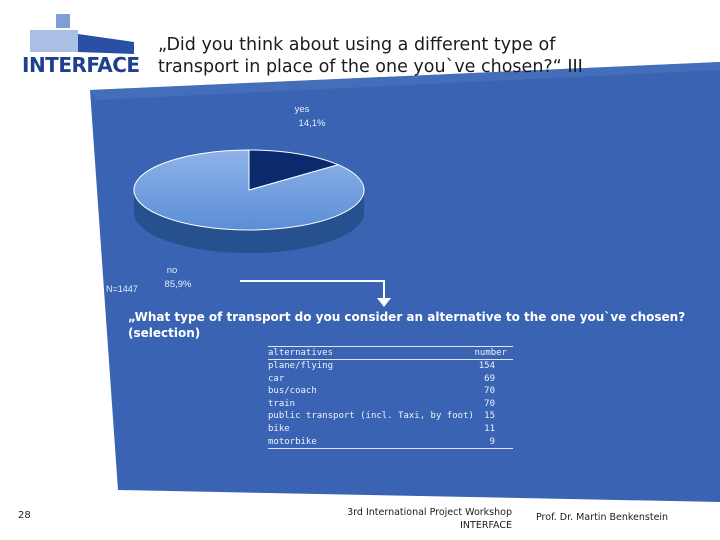 This screenshot has width=720, height=540. What do you see at coordinates (172, 270) in the screenshot?
I see `no-category-label: no` at bounding box center [172, 270].